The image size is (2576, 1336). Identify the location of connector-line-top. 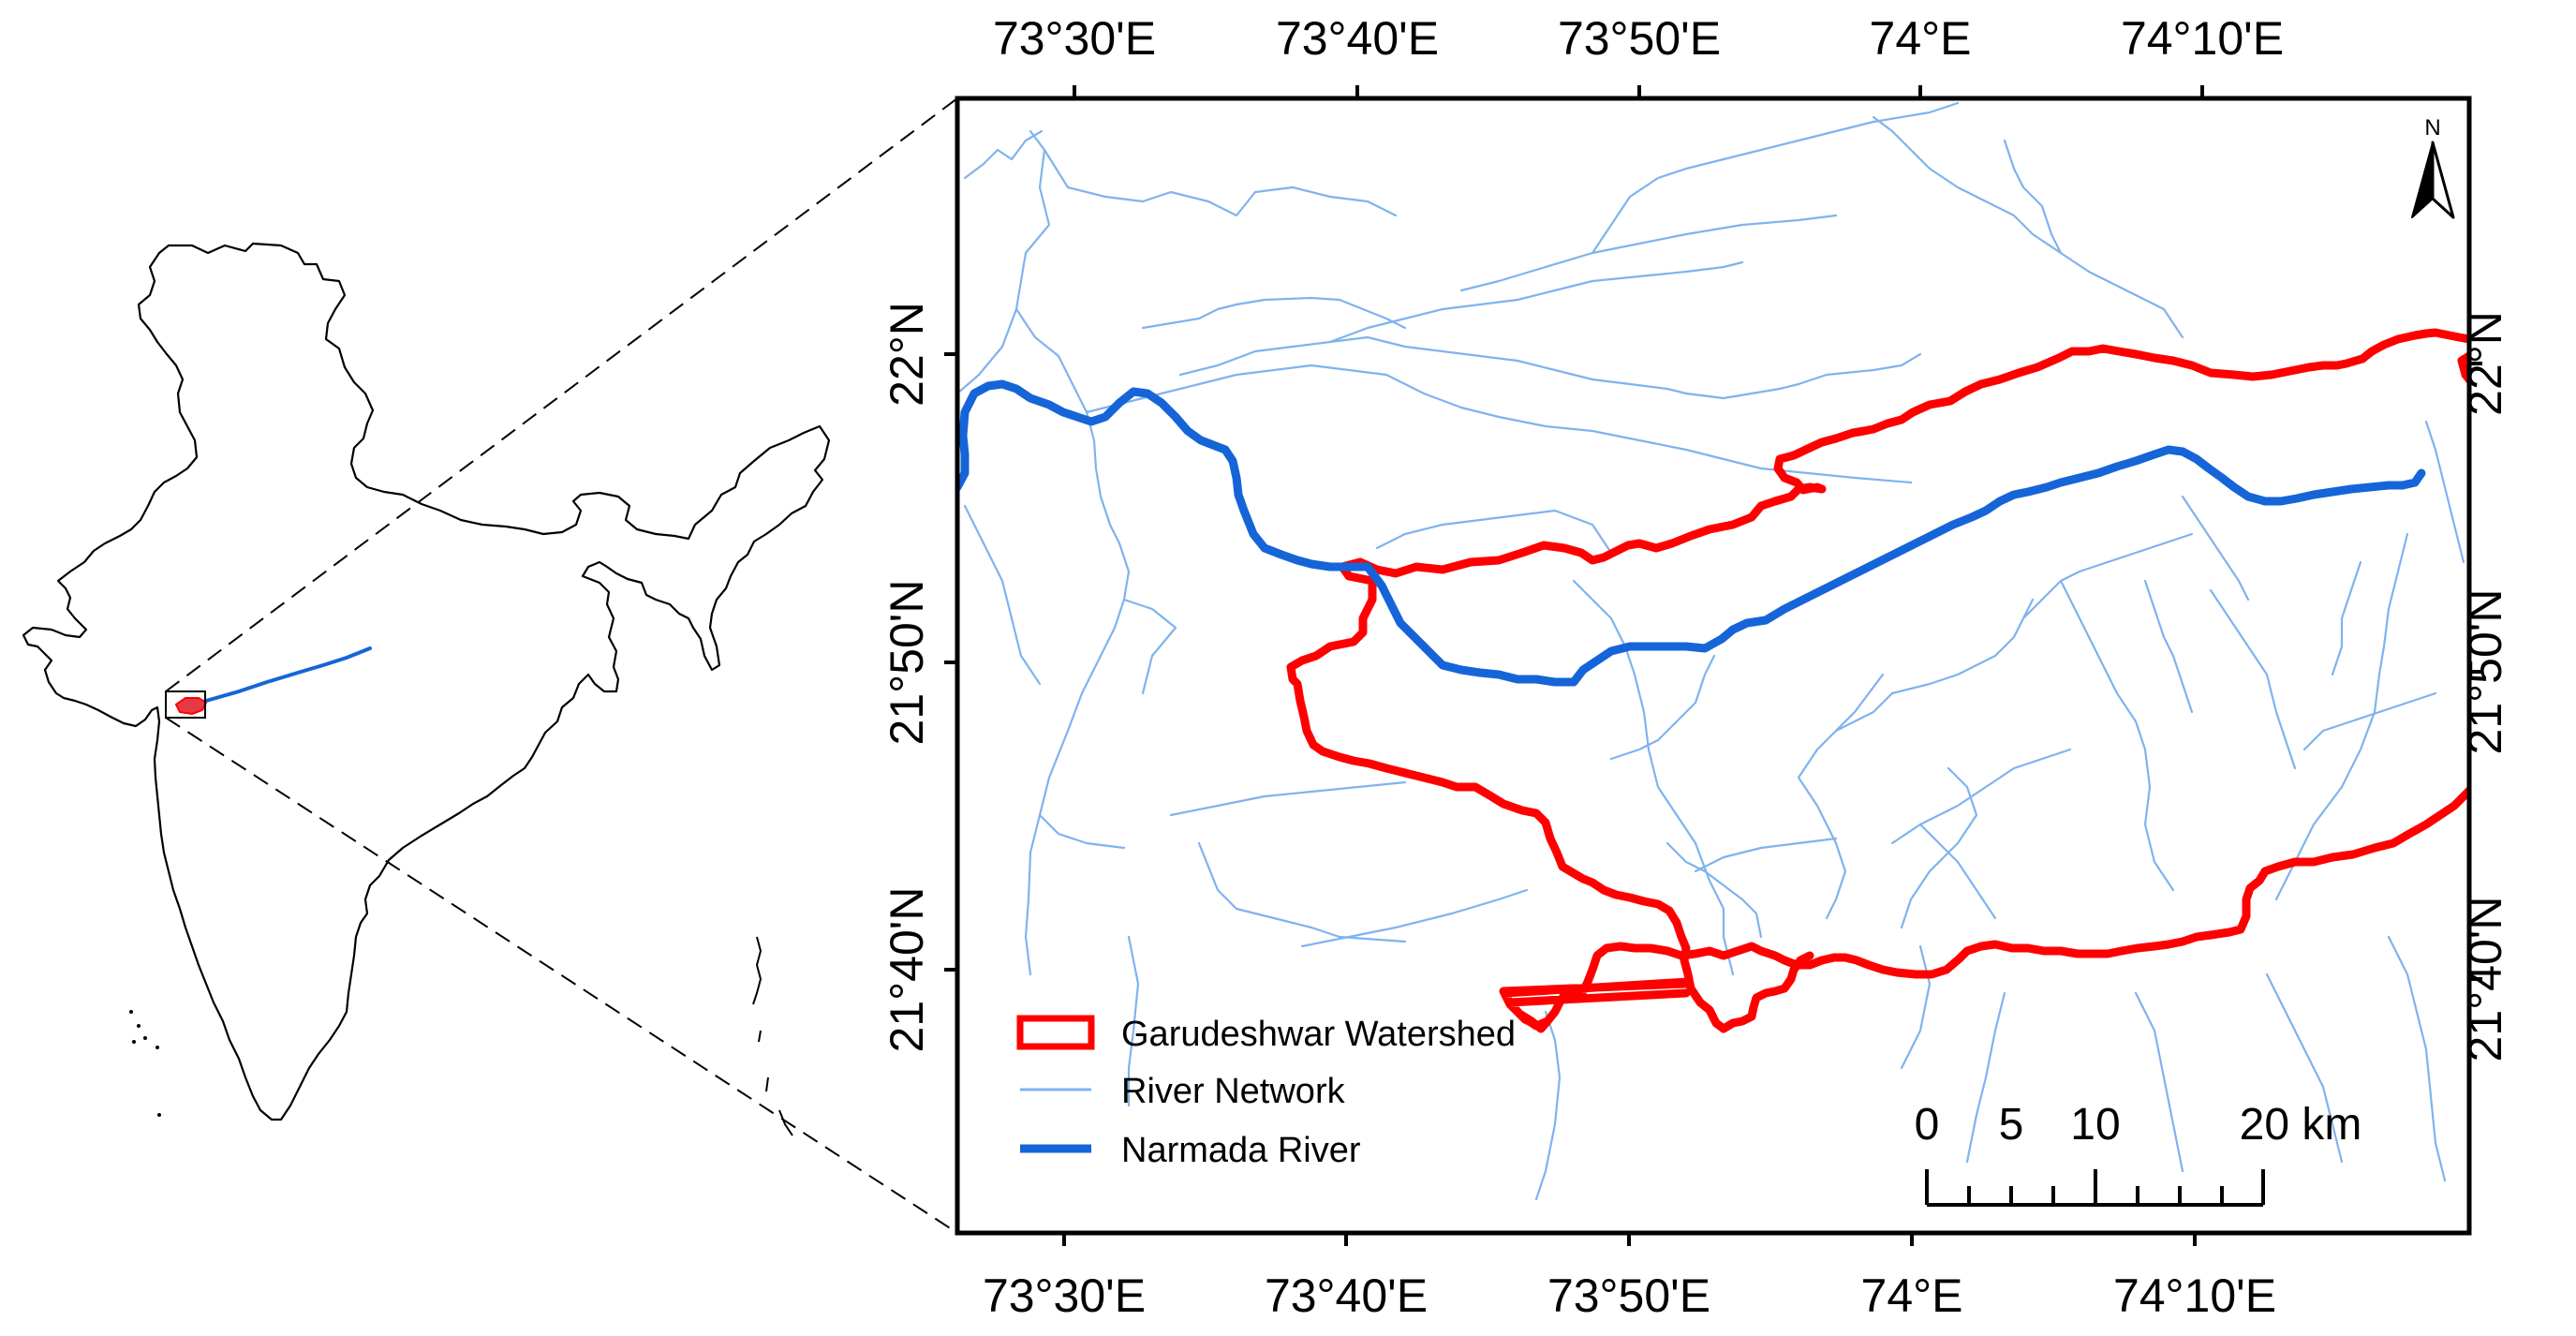
(561, 394).